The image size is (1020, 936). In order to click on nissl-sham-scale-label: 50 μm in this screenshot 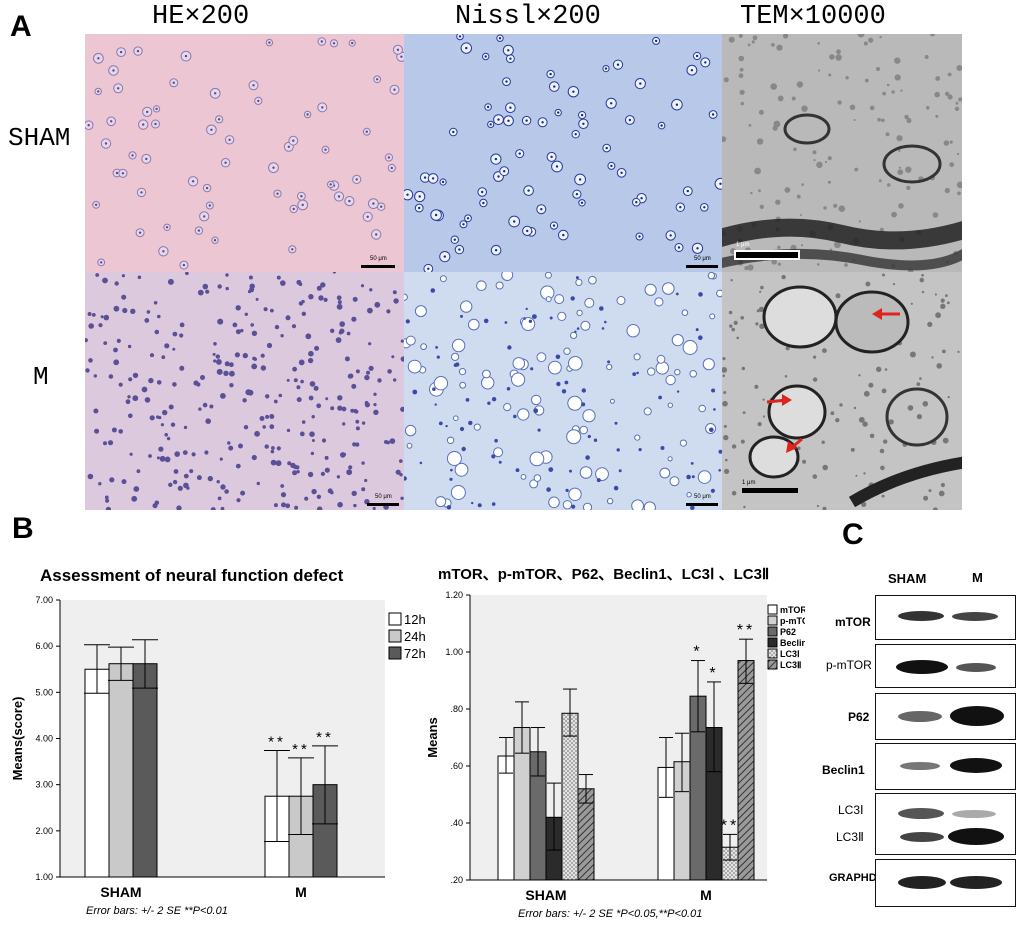, I will do `click(702, 259)`.